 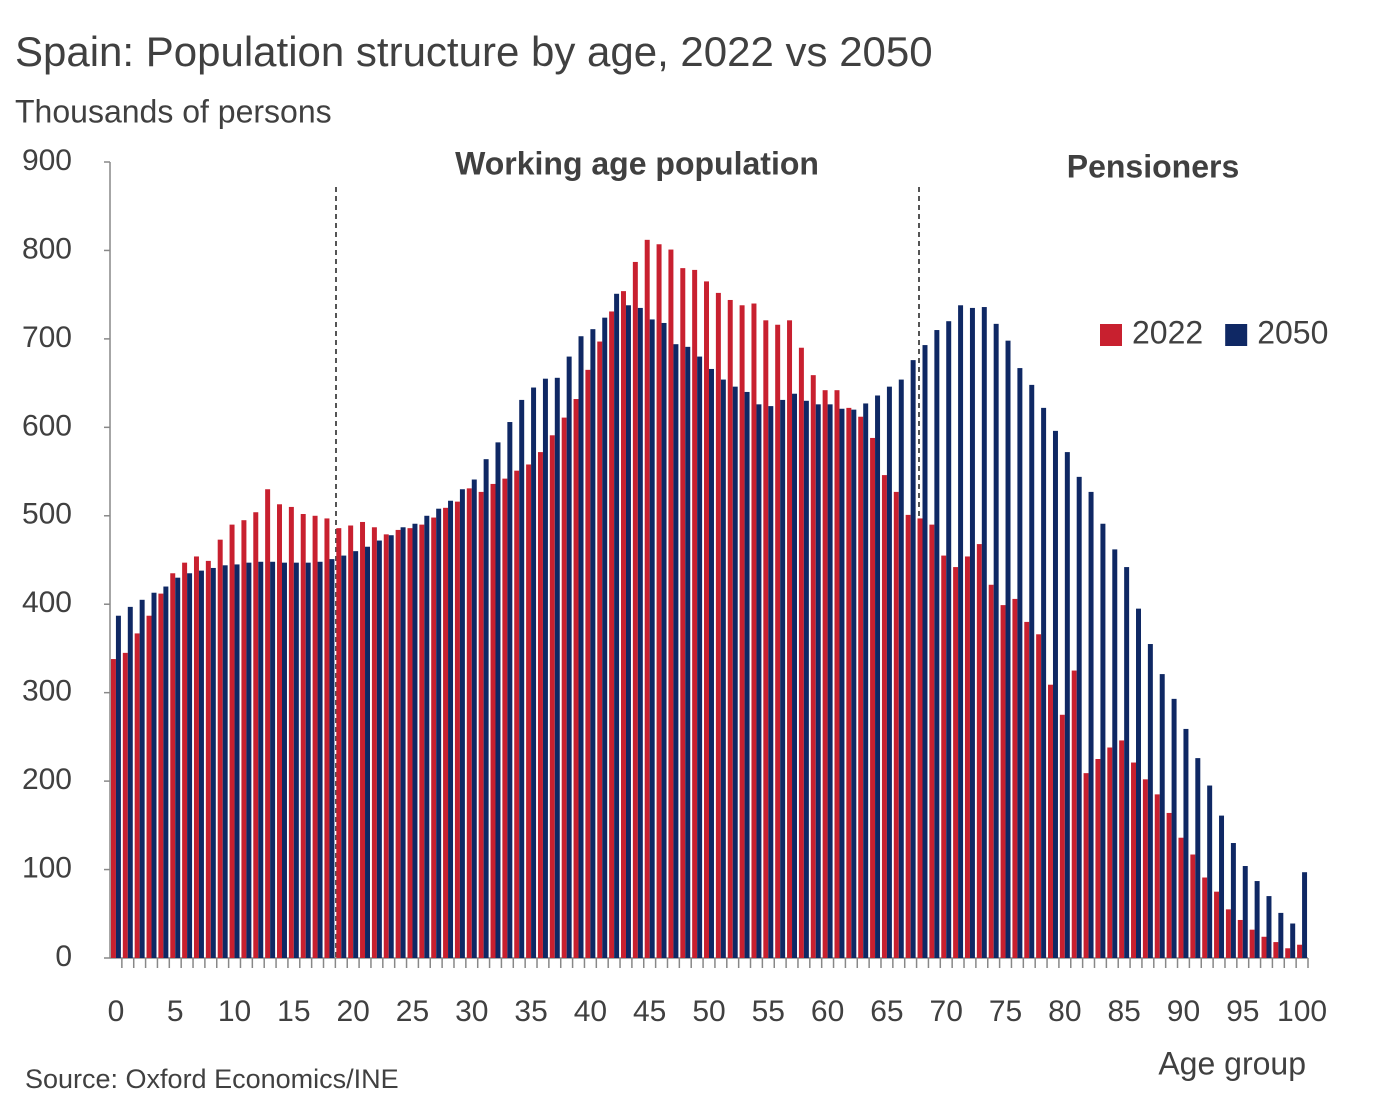 I want to click on y-tick-label: 900, so click(x=47, y=160).